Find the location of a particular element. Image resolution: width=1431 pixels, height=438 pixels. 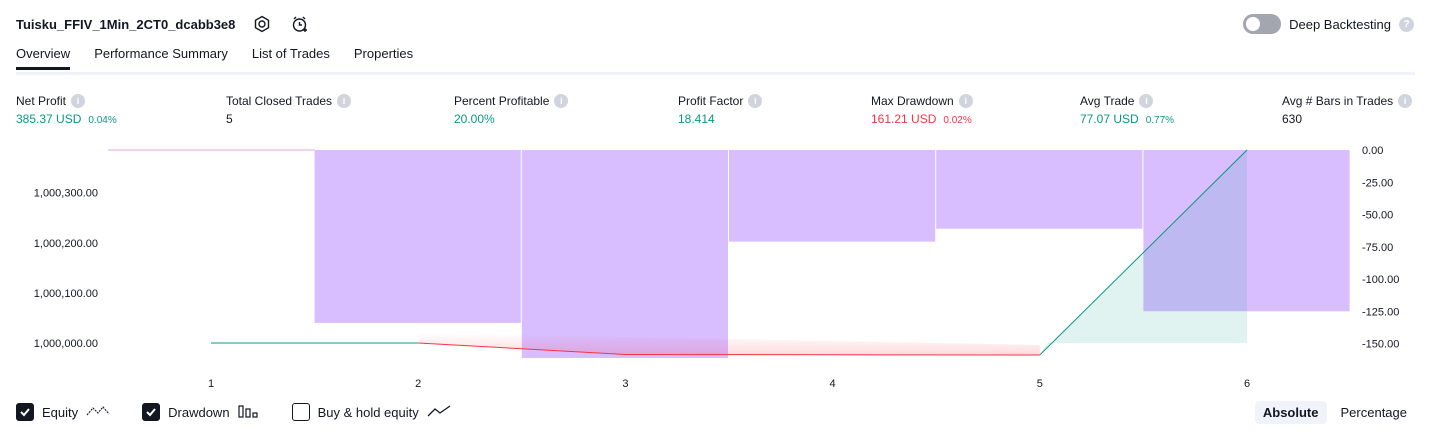

x-axis-tick: 1 is located at coordinates (211, 384).